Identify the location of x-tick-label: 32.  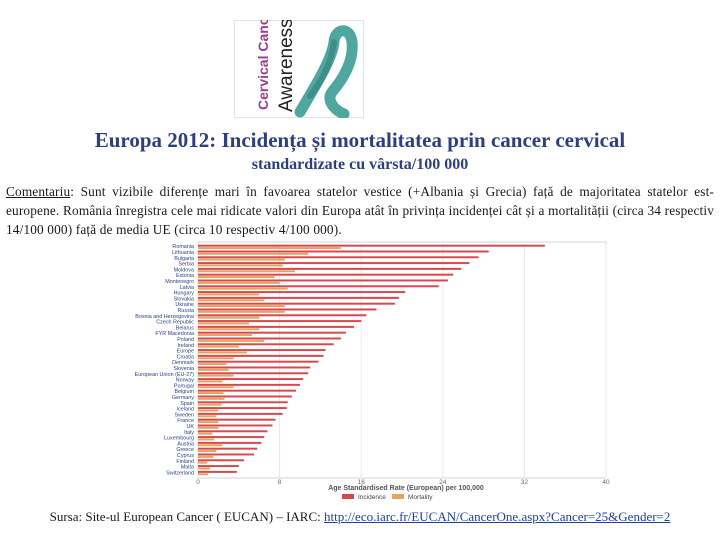
(525, 482).